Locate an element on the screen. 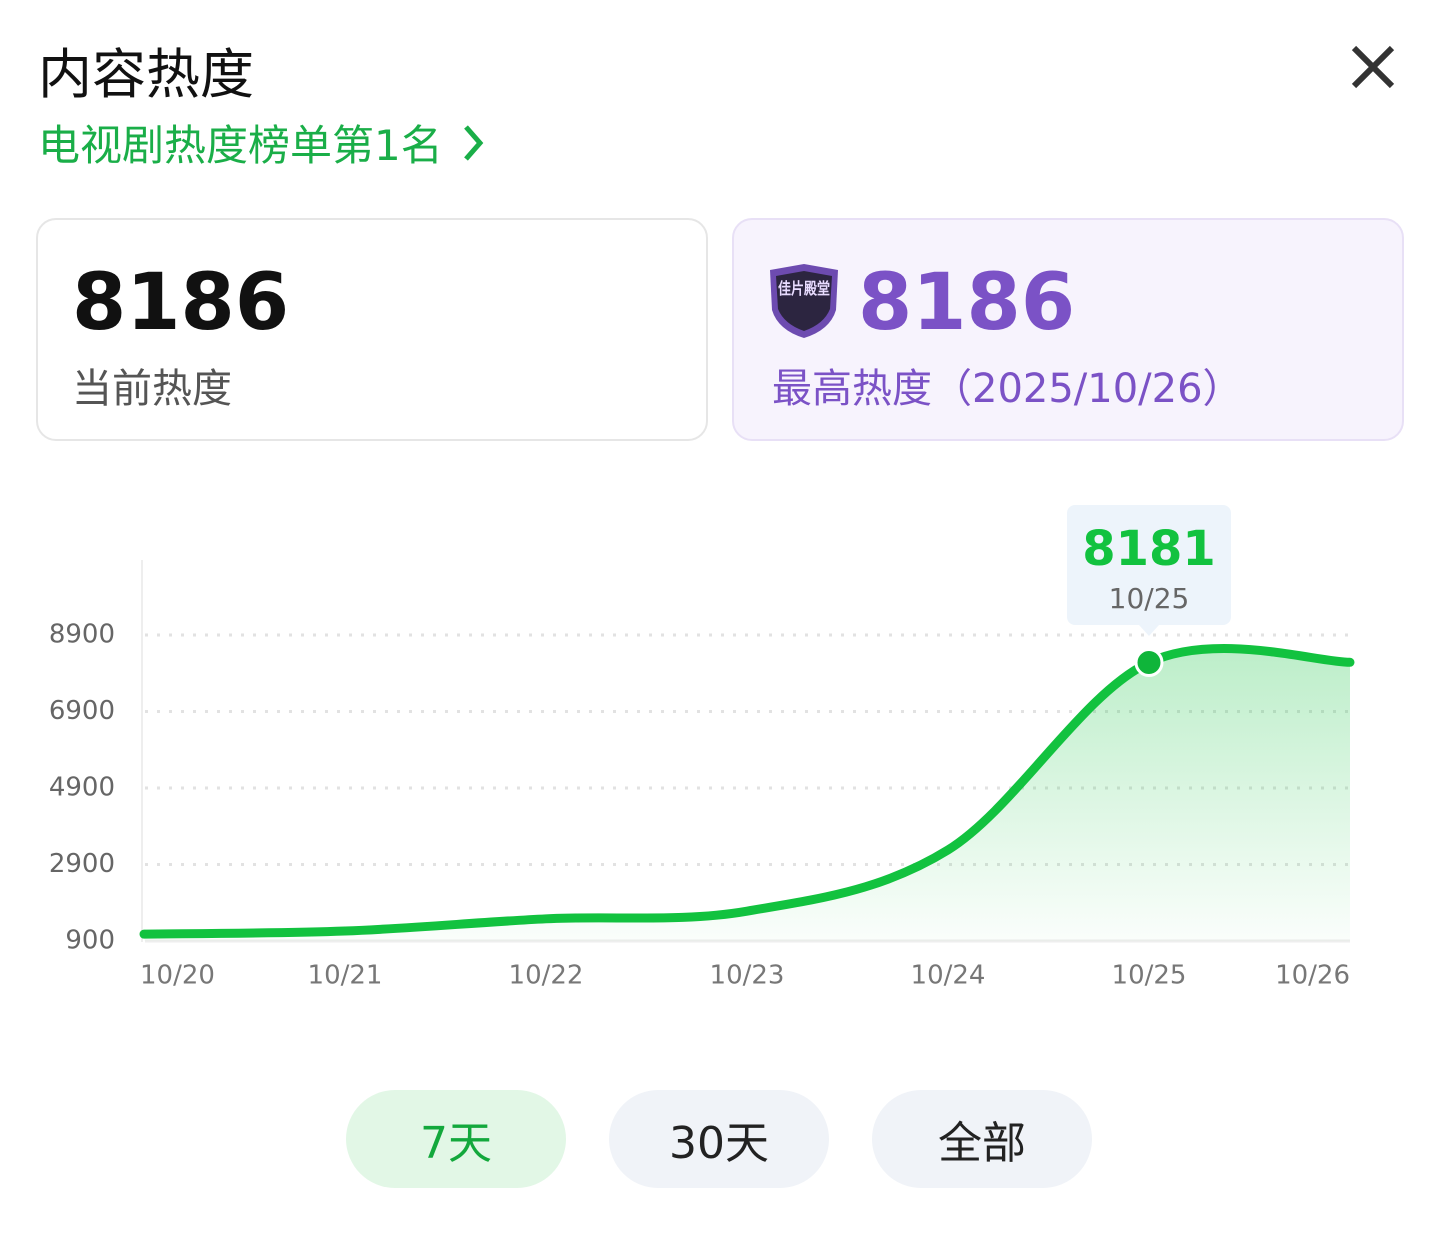  current-label: 当前热度 is located at coordinates (152, 389).